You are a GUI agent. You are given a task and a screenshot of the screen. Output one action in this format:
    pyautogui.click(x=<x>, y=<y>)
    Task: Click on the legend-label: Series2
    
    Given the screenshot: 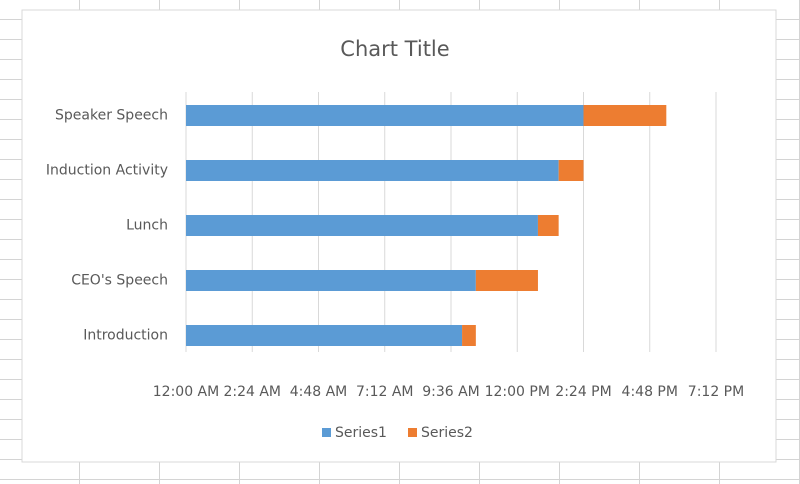 What is the action you would take?
    pyautogui.click(x=447, y=433)
    